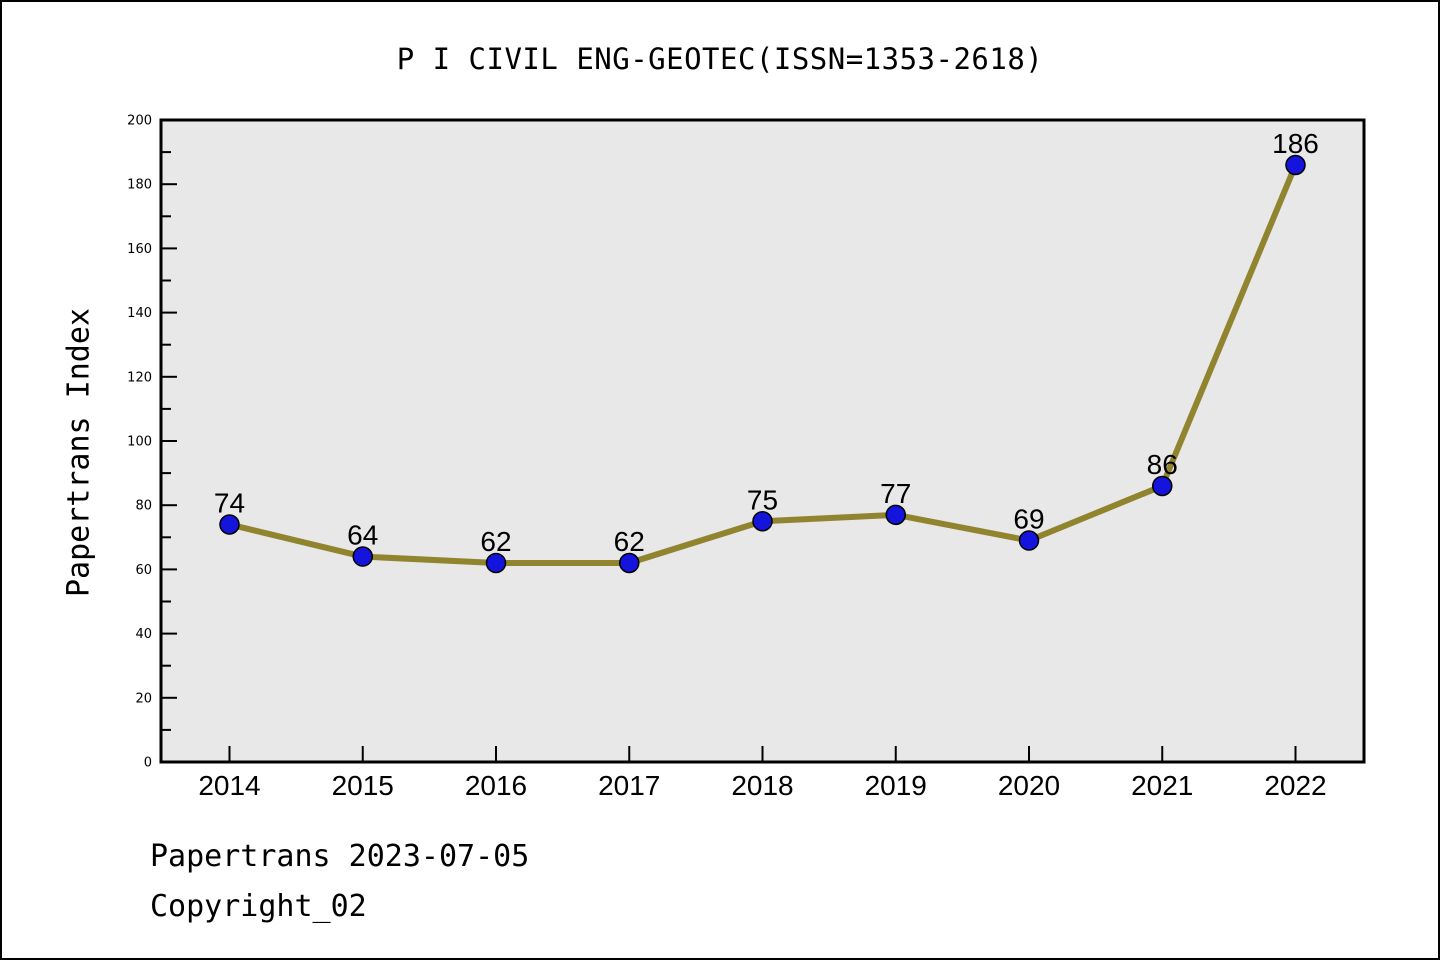 This screenshot has height=960, width=1440. I want to click on y-tick-label: 40, so click(143, 634).